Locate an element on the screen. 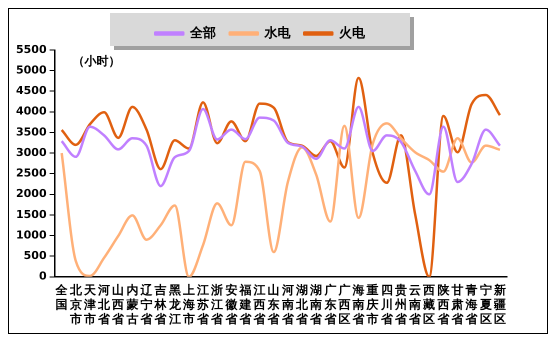 The height and width of the screenshot is (342, 556). y-tick-label: 2000 is located at coordinates (31, 193).